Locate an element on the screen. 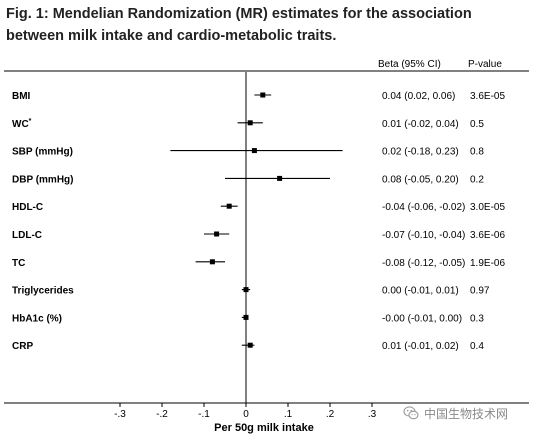 This screenshot has height=437, width=533. watermark: 中国生物技术网 is located at coordinates (455, 413).